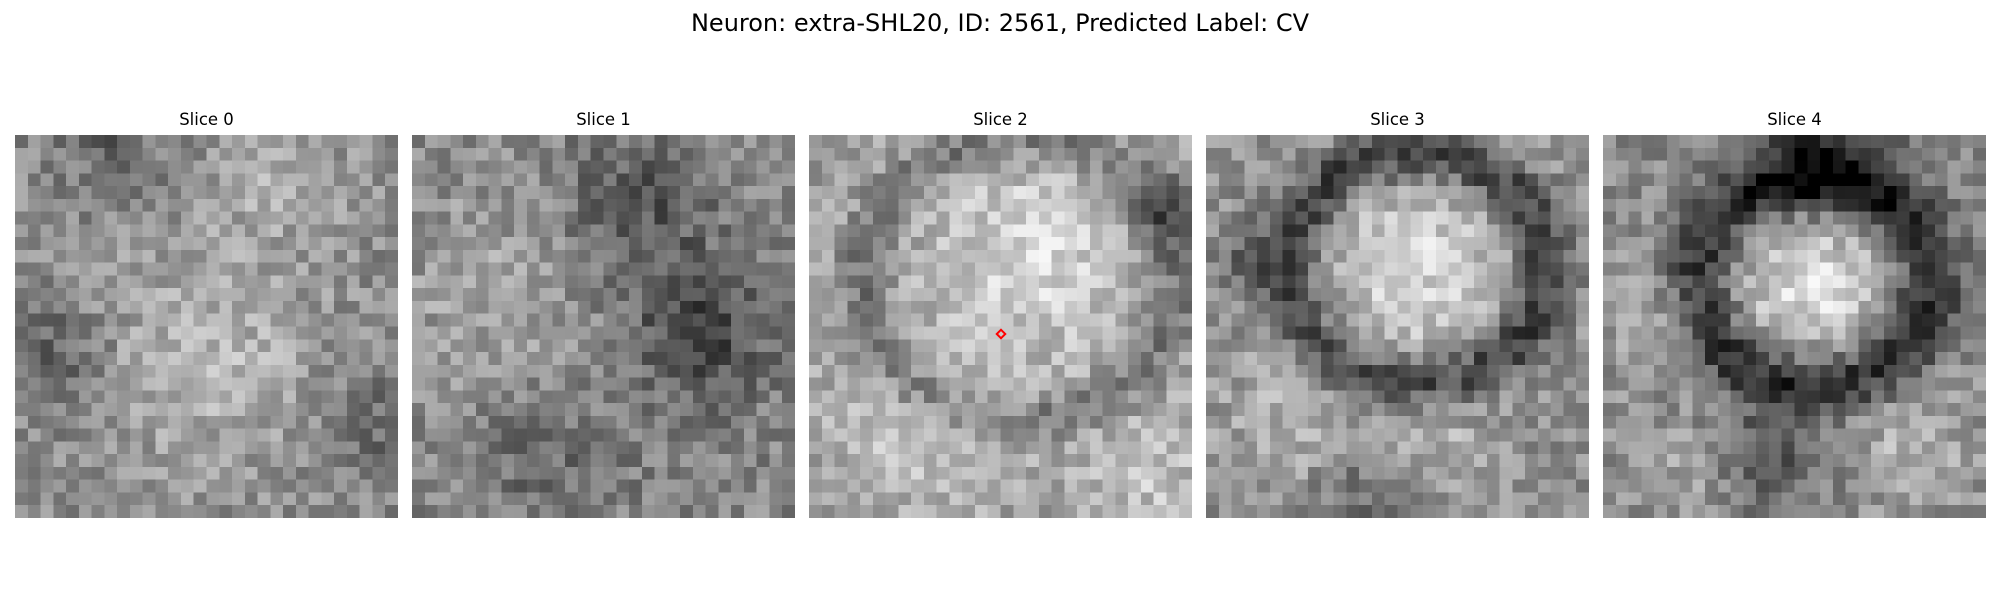 The image size is (2000, 600). What do you see at coordinates (603, 119) in the screenshot?
I see `slice-title: Slice 1` at bounding box center [603, 119].